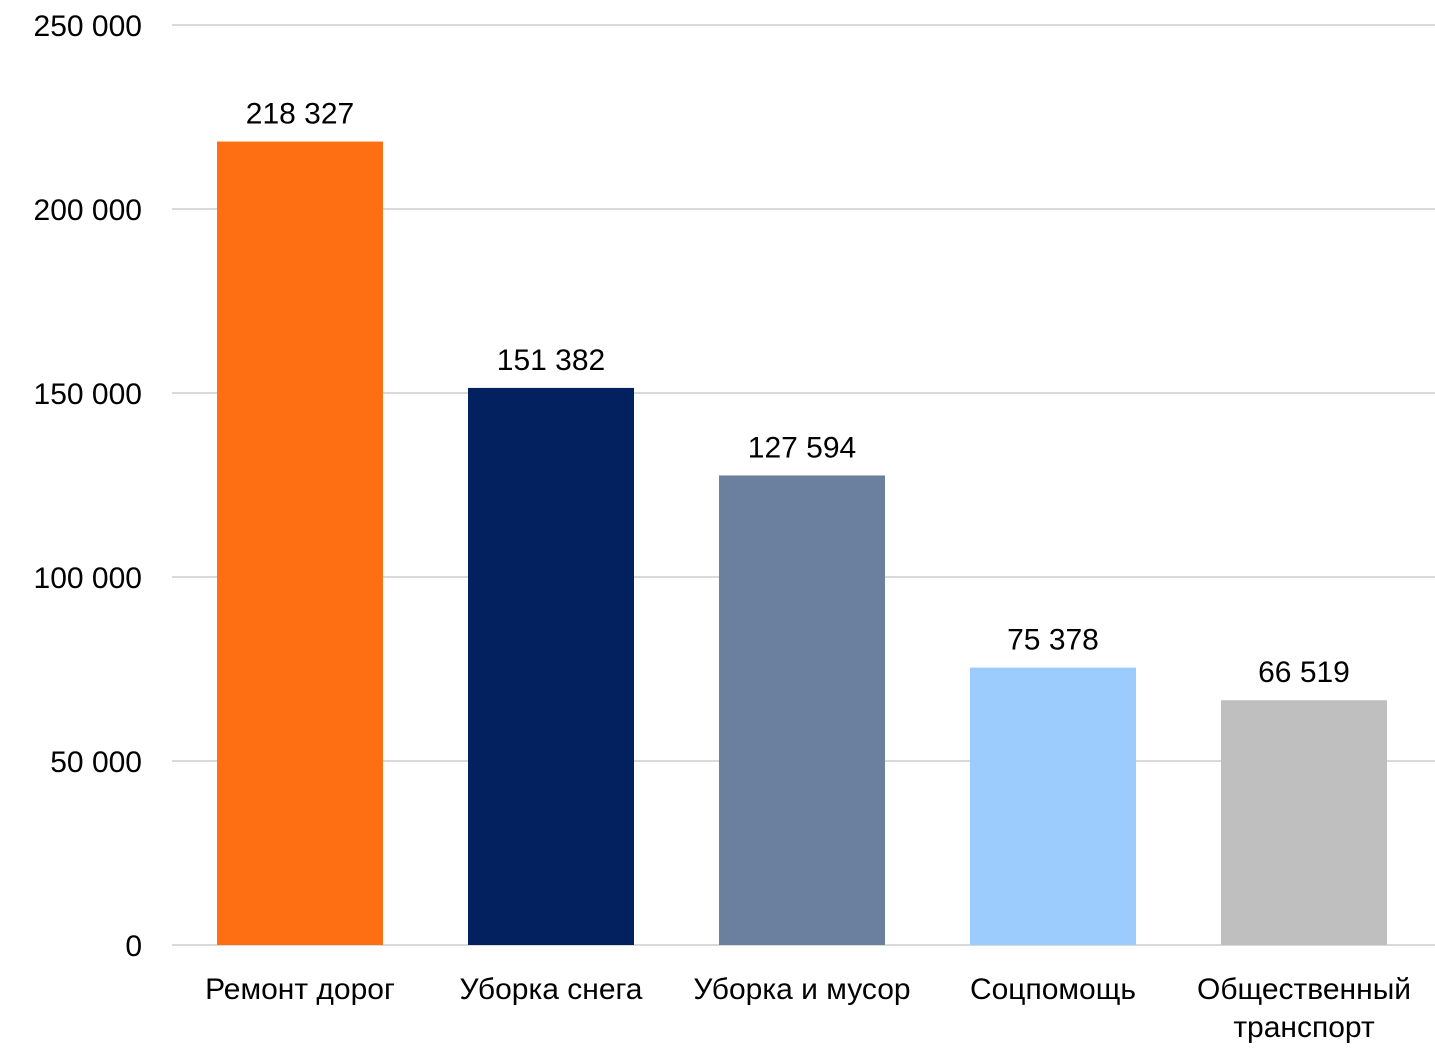  Describe the element at coordinates (802, 447) in the screenshot. I see `data-label: 127 594` at that location.